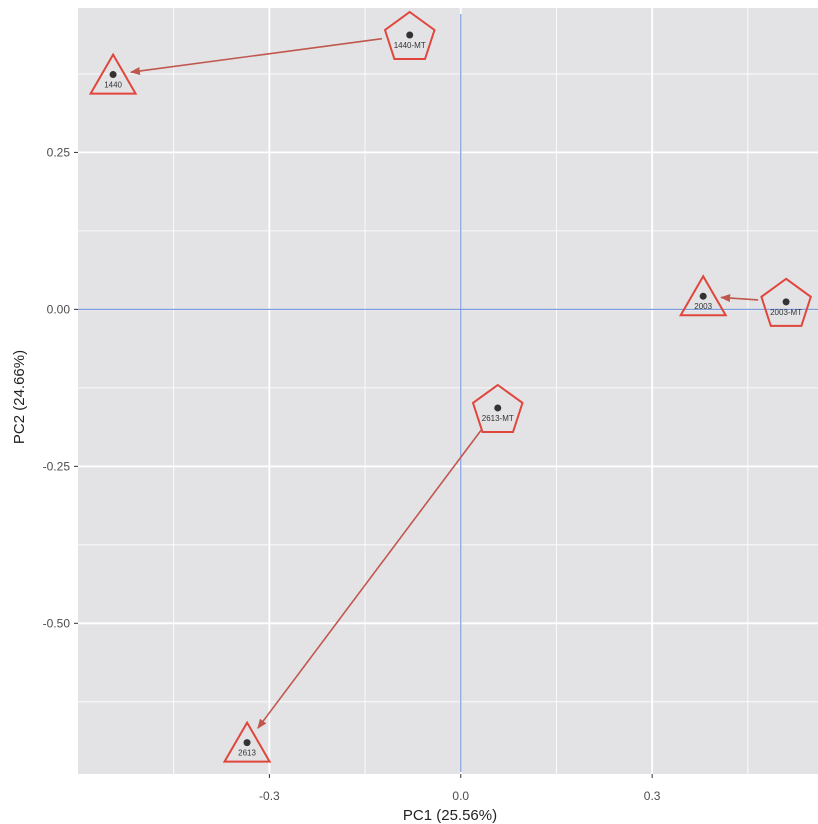 This screenshot has width=818, height=824. I want to click on point-label: 2003-MT, so click(786, 312).